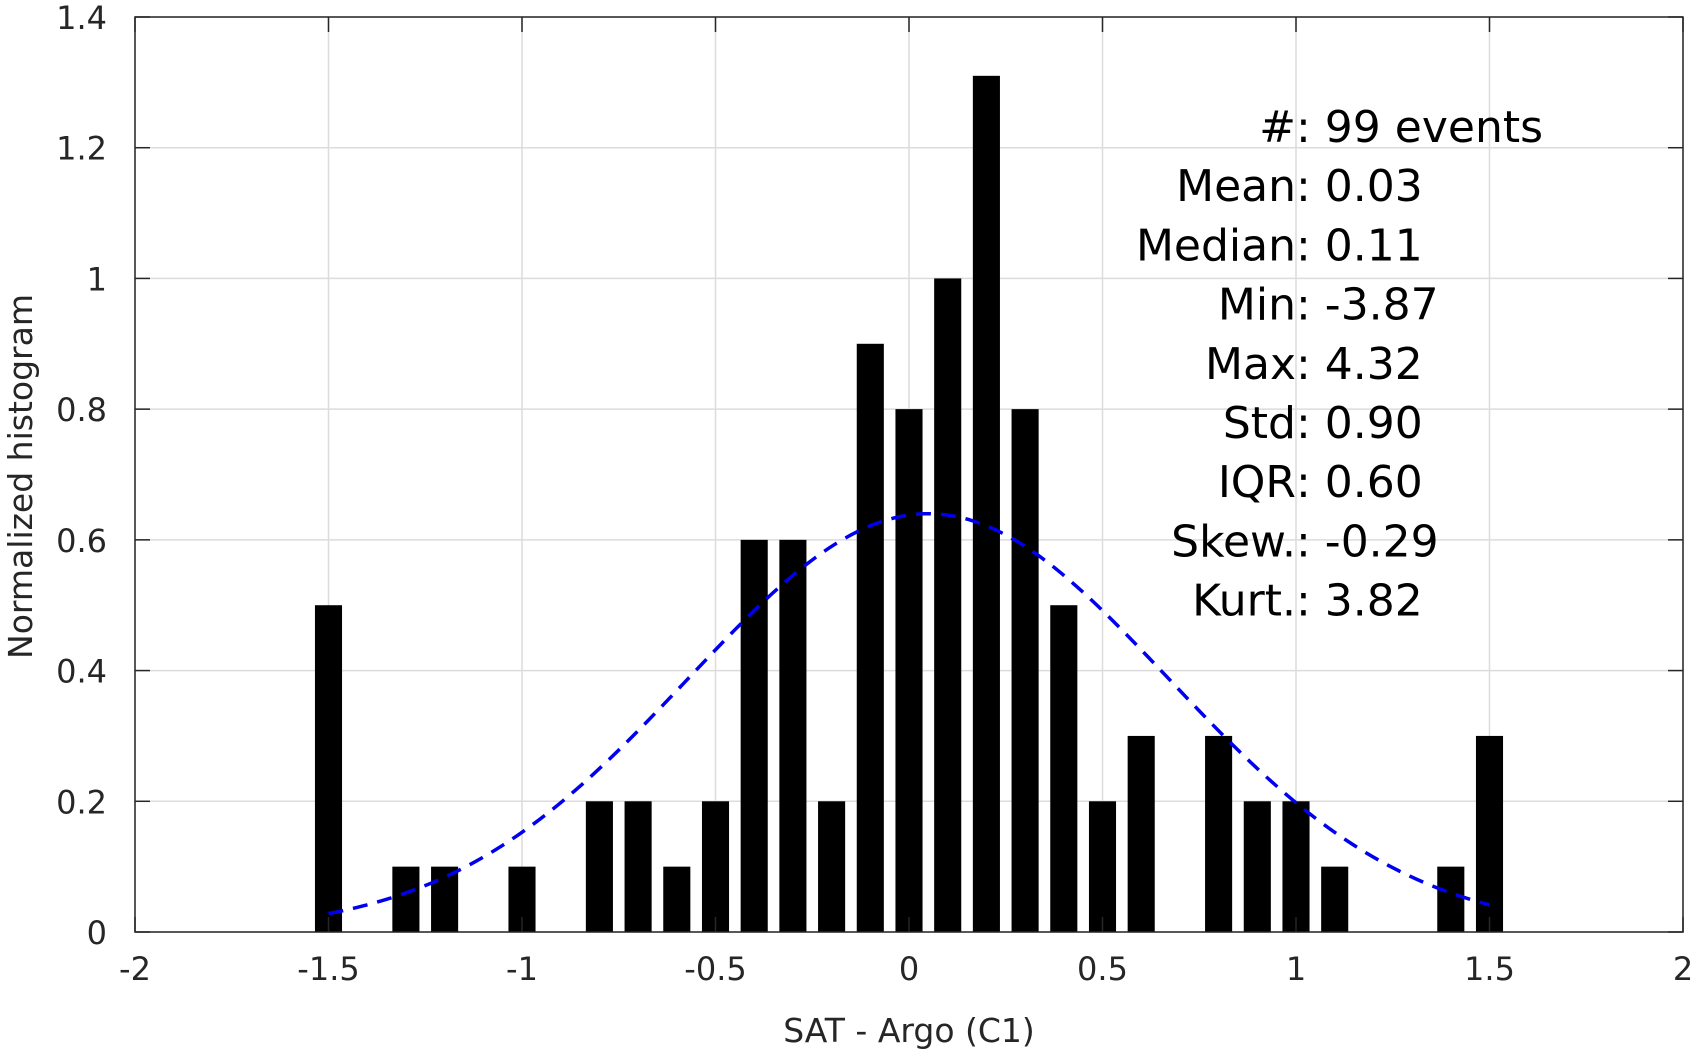 The image size is (1703, 1056). I want to click on x-tick-label: -0.5, so click(715, 969).